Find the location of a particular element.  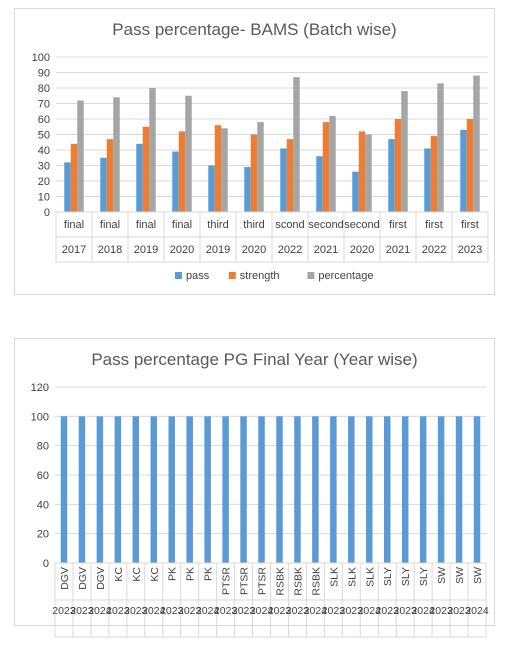

y-tick-label: 90 is located at coordinates (44, 74).